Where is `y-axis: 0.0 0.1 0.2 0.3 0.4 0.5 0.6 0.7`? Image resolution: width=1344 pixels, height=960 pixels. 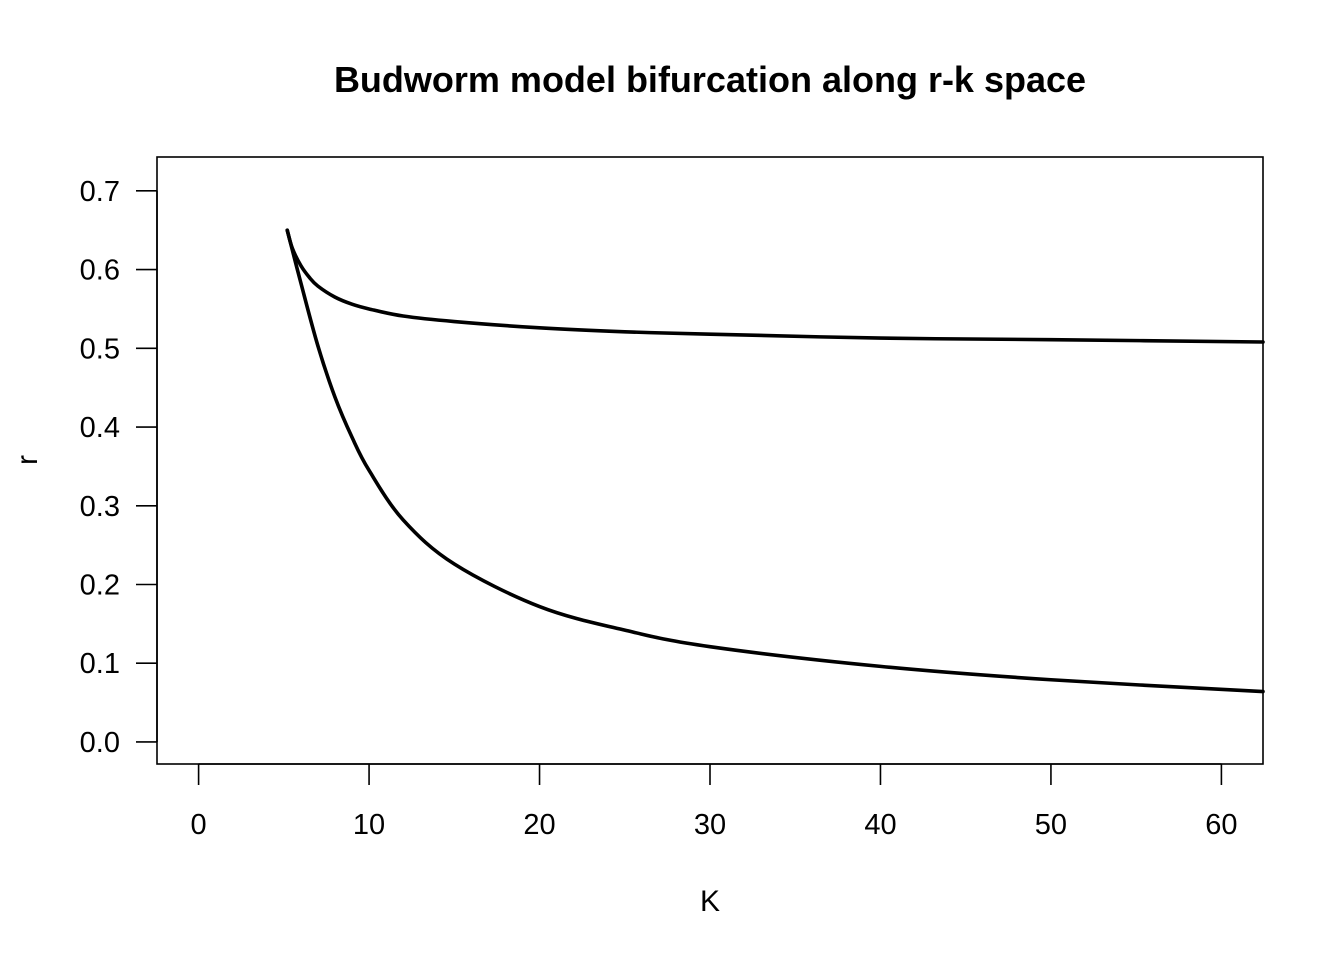
y-axis: 0.0 0.1 0.2 0.3 0.4 0.5 0.6 0.7 is located at coordinates (119, 467).